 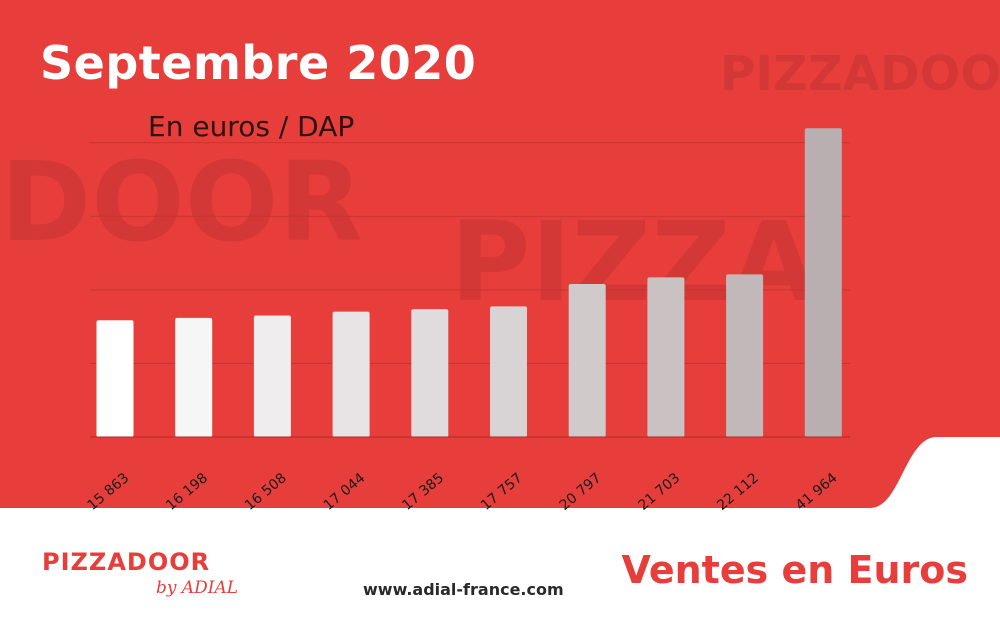 I want to click on website-url: www.adial-france.com, so click(x=463, y=589).